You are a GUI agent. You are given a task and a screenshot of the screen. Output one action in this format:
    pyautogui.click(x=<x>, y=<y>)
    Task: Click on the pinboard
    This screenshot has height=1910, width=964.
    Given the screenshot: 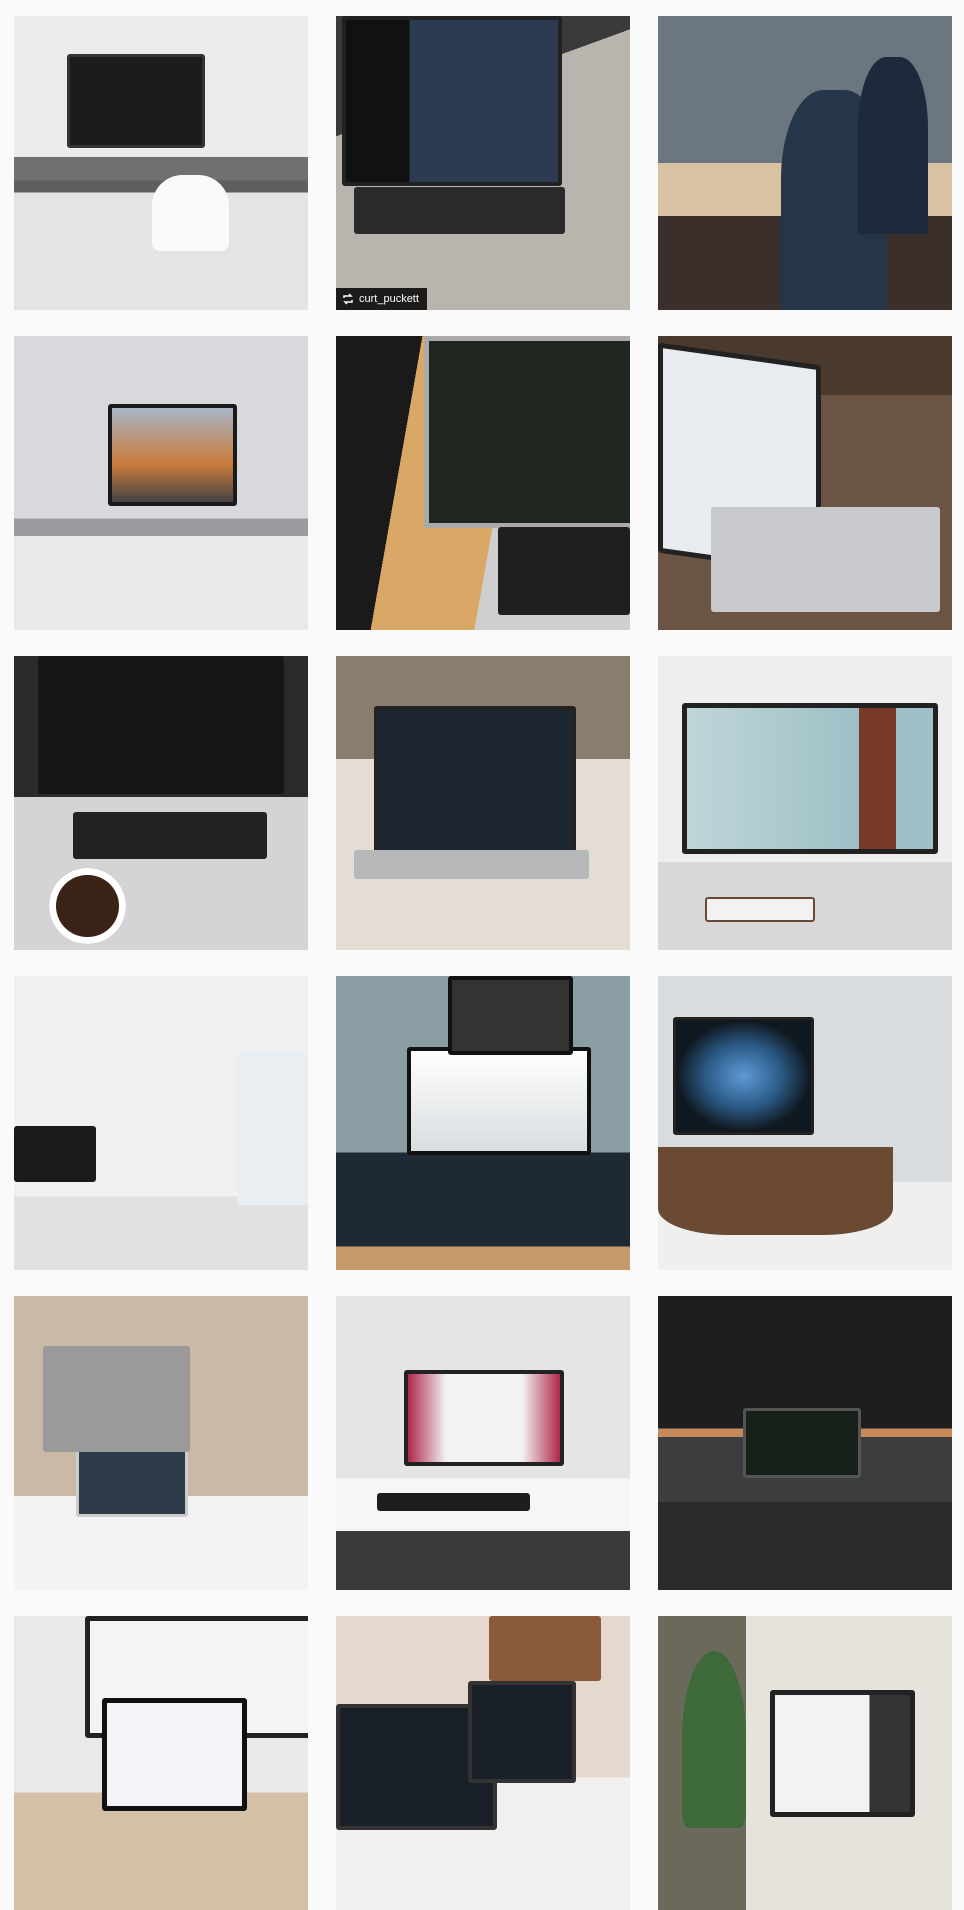 What is the action you would take?
    pyautogui.click(x=117, y=1398)
    